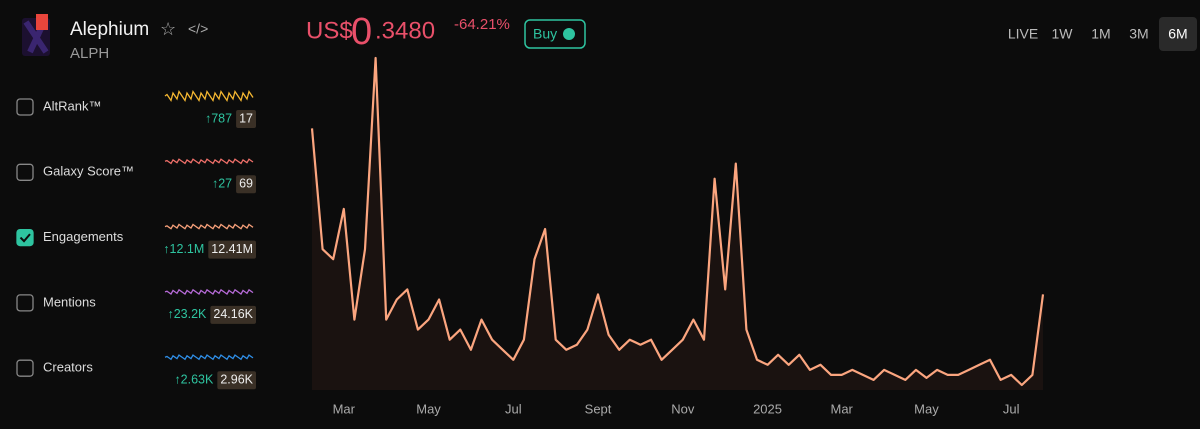  Describe the element at coordinates (361, 32) in the screenshot. I see `price-integer: 0` at that location.